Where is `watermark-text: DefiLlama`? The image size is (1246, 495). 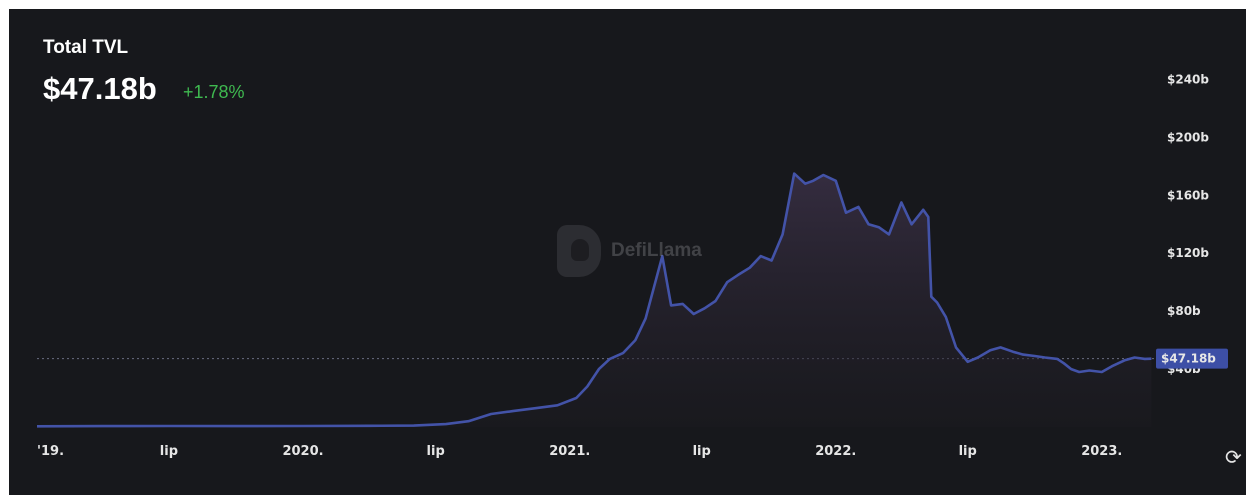 watermark-text: DefiLlama is located at coordinates (656, 250).